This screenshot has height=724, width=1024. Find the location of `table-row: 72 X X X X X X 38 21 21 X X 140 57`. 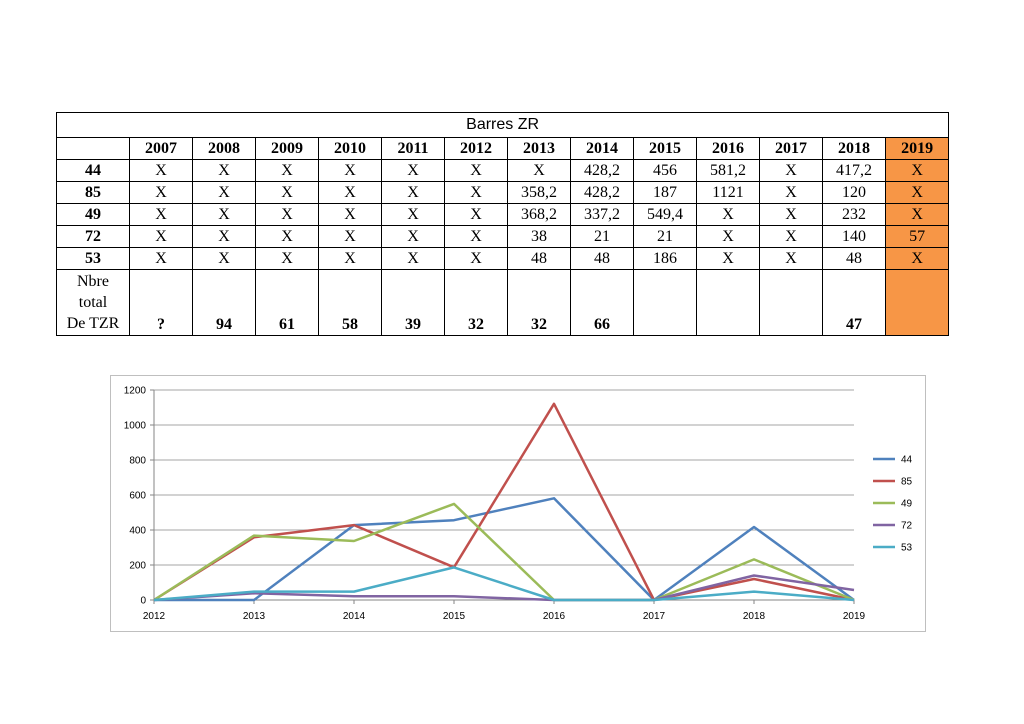

table-row: 72 X X X X X X 38 21 21 X X 140 57 is located at coordinates (503, 236).